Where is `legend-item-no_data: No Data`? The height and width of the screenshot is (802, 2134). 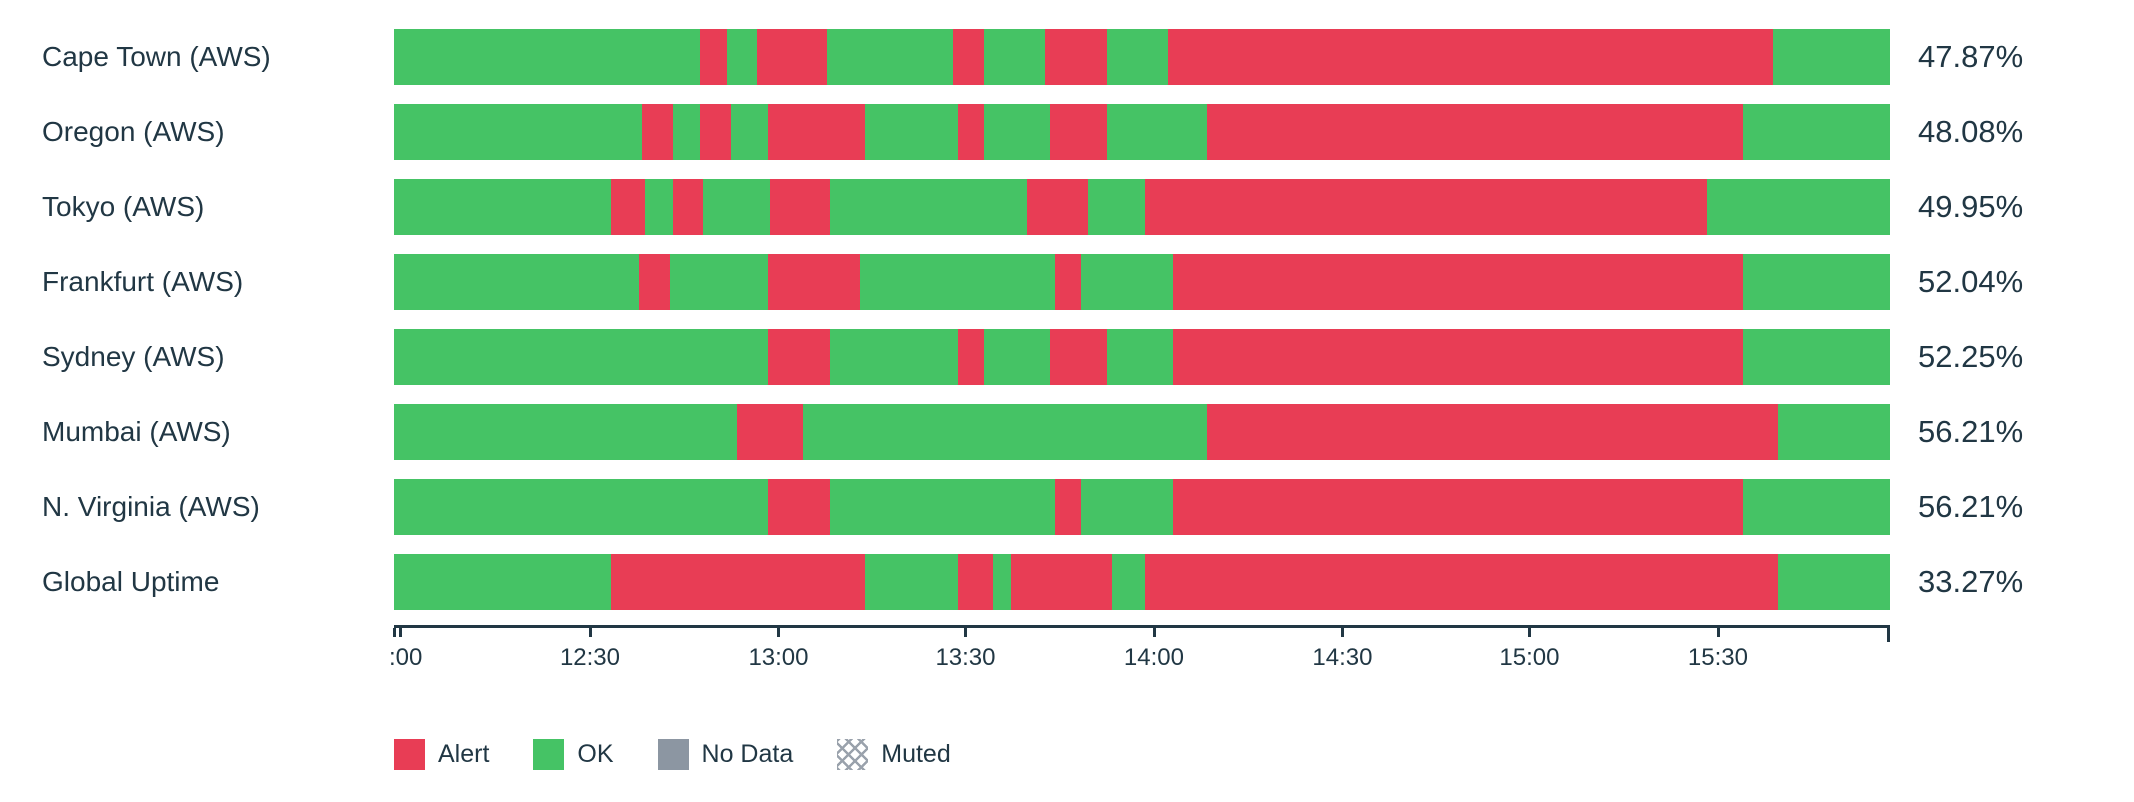 legend-item-no_data: No Data is located at coordinates (725, 754).